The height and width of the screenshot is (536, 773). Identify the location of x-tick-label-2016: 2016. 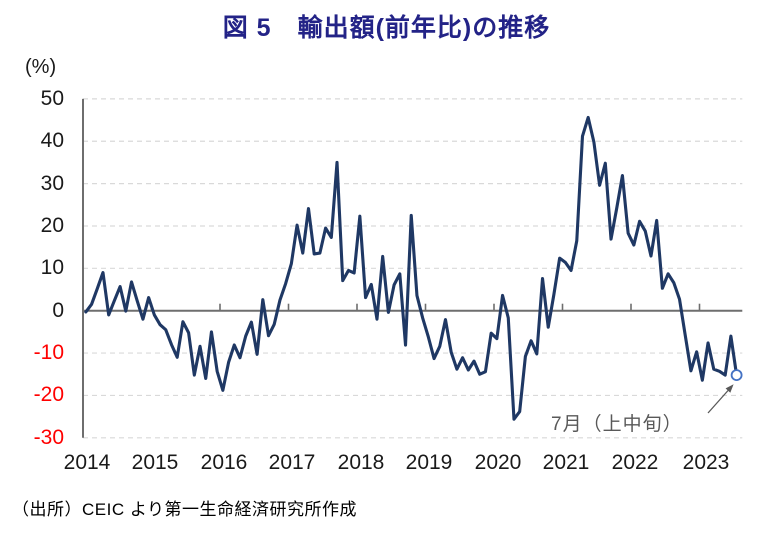
(224, 462).